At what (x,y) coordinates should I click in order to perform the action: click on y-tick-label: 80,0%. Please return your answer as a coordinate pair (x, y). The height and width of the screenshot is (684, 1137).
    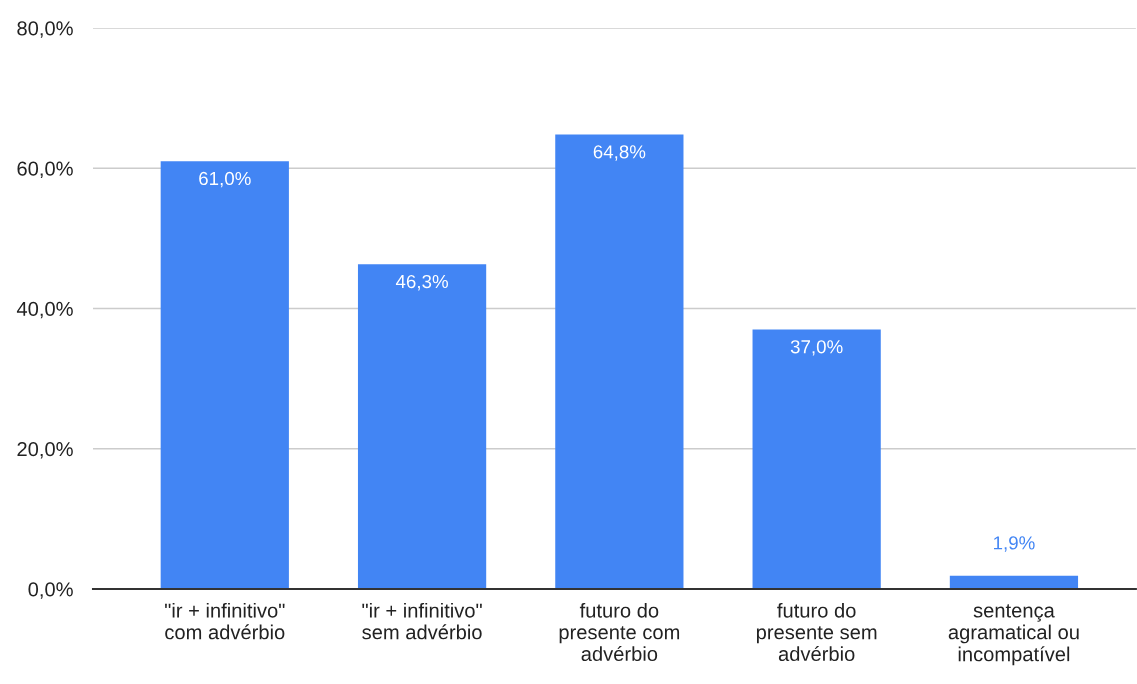
    Looking at the image, I should click on (45, 29).